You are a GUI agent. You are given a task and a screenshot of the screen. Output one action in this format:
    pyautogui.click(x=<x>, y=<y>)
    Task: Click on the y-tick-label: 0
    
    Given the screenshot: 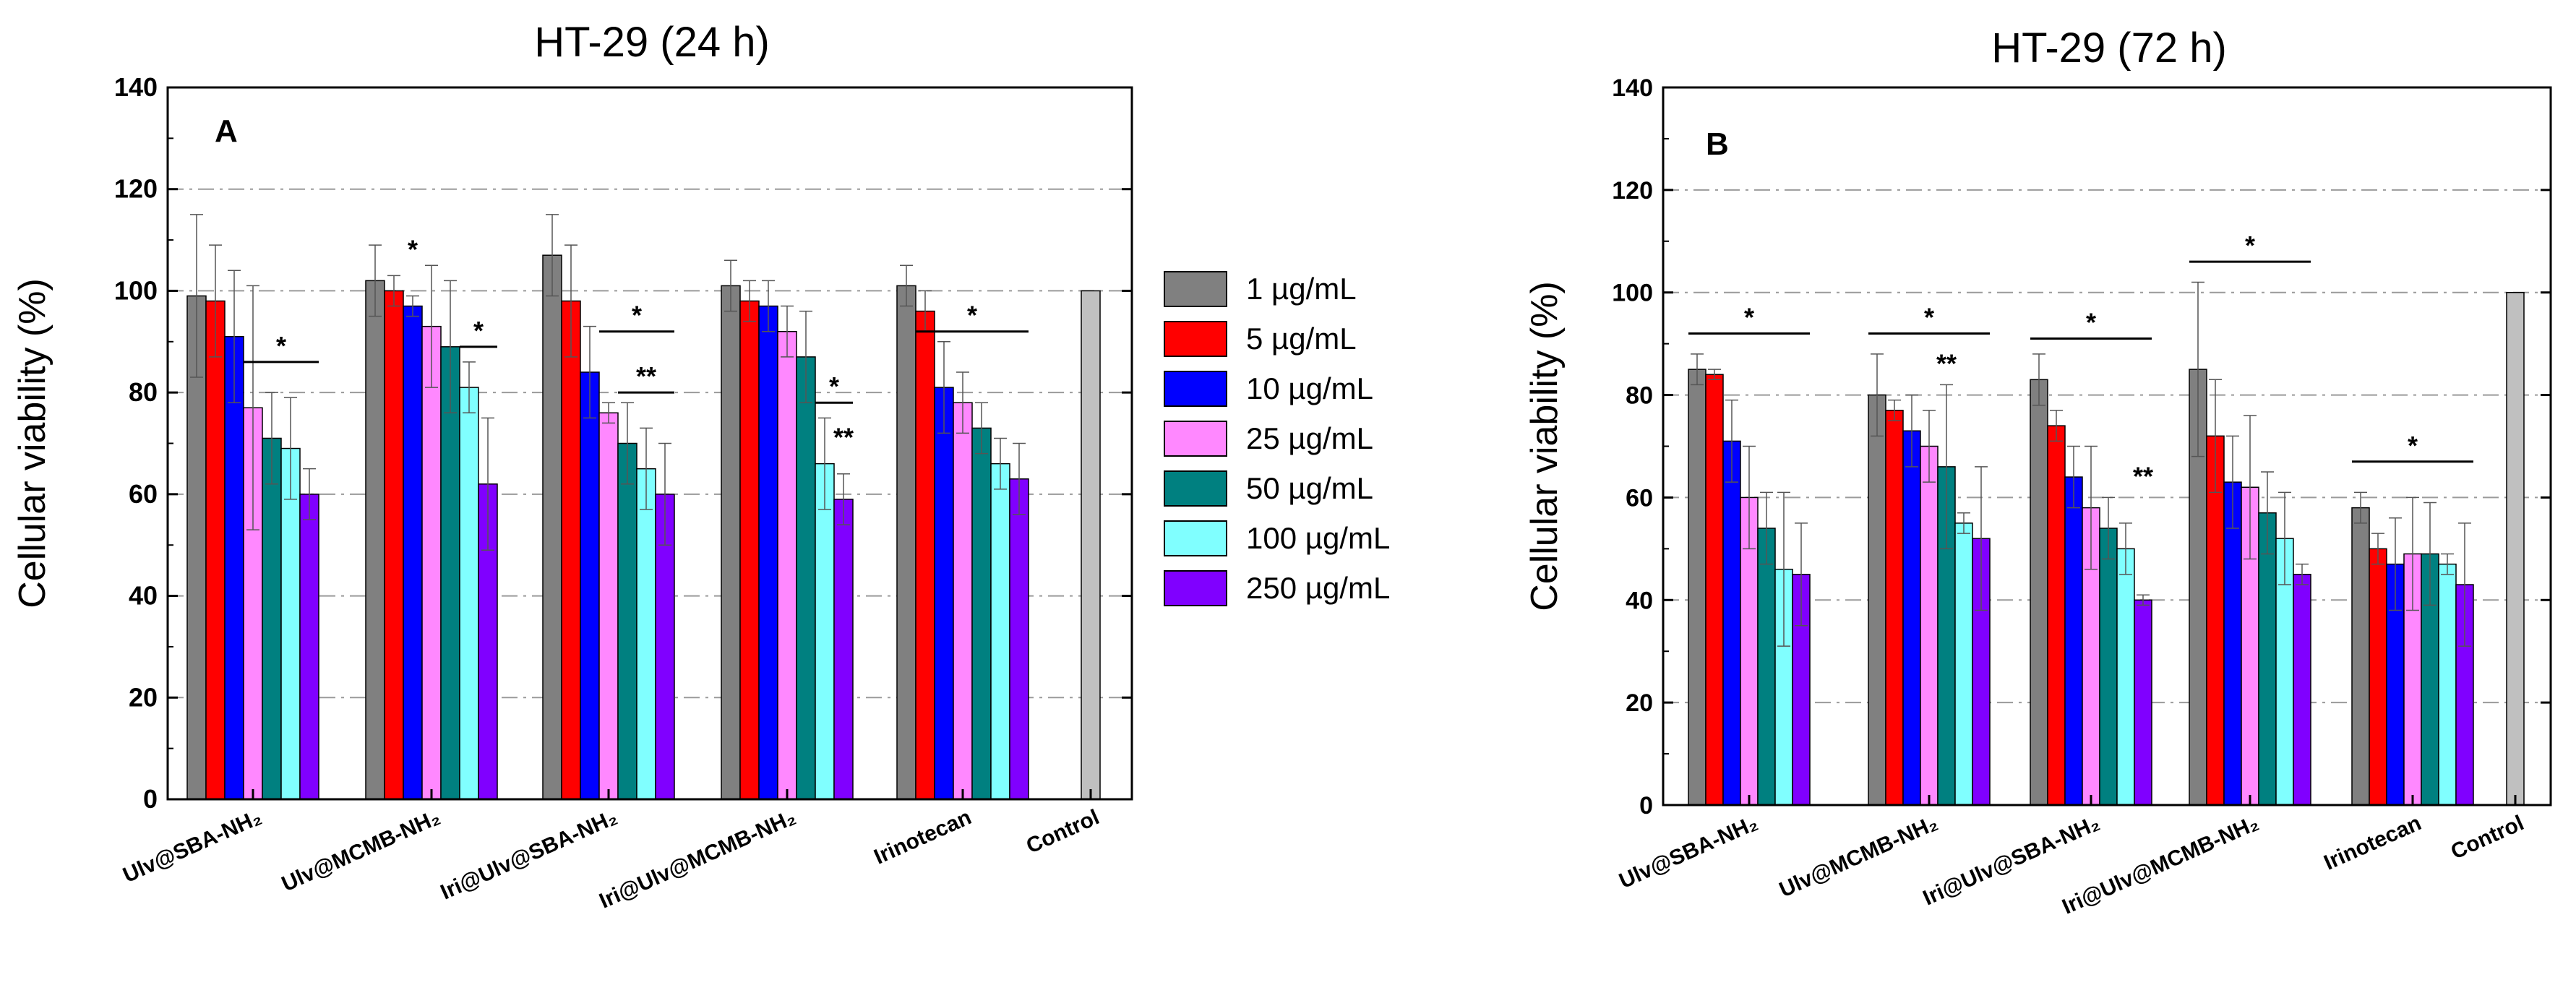 What is the action you would take?
    pyautogui.click(x=151, y=799)
    